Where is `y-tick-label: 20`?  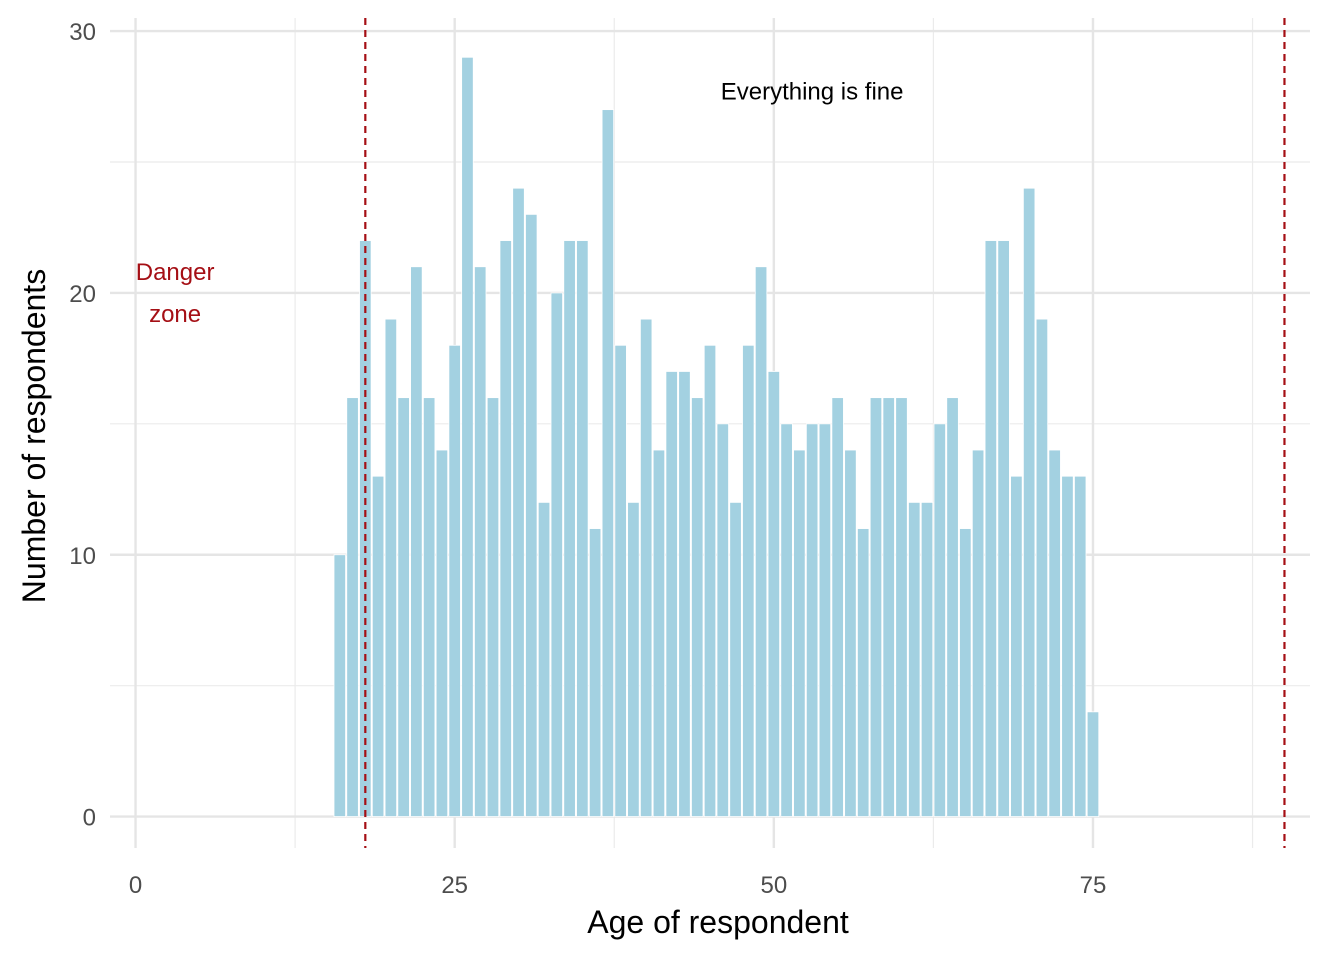 y-tick-label: 20 is located at coordinates (82, 294).